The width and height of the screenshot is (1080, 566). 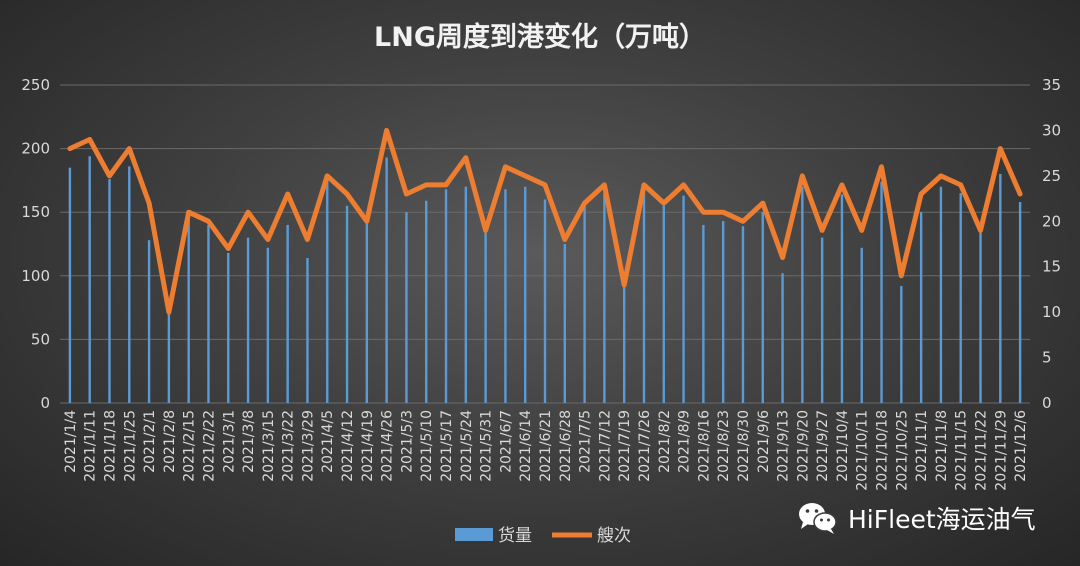 I want to click on x-tick-label: 2021/9/27, so click(x=823, y=446).